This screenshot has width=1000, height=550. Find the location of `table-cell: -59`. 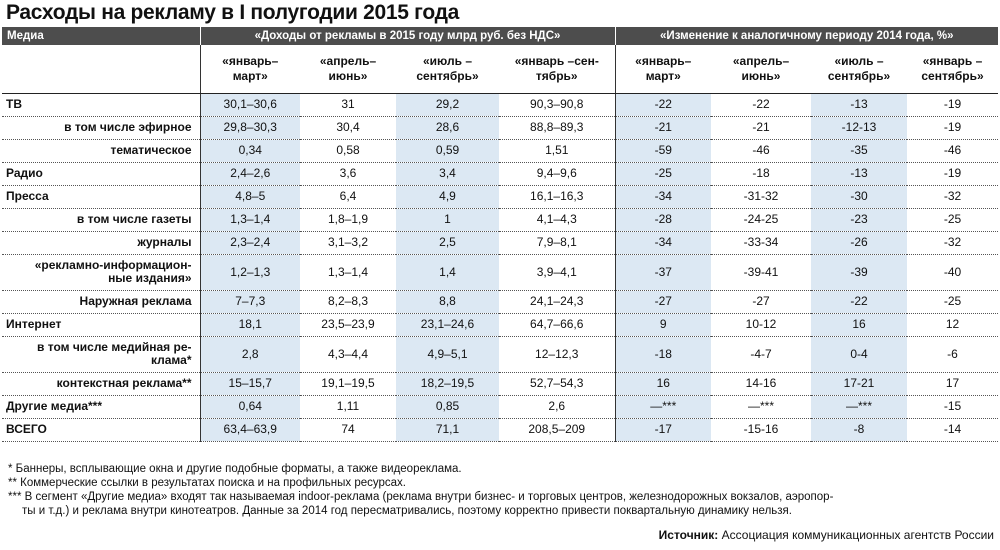

table-cell: -59 is located at coordinates (662, 151).